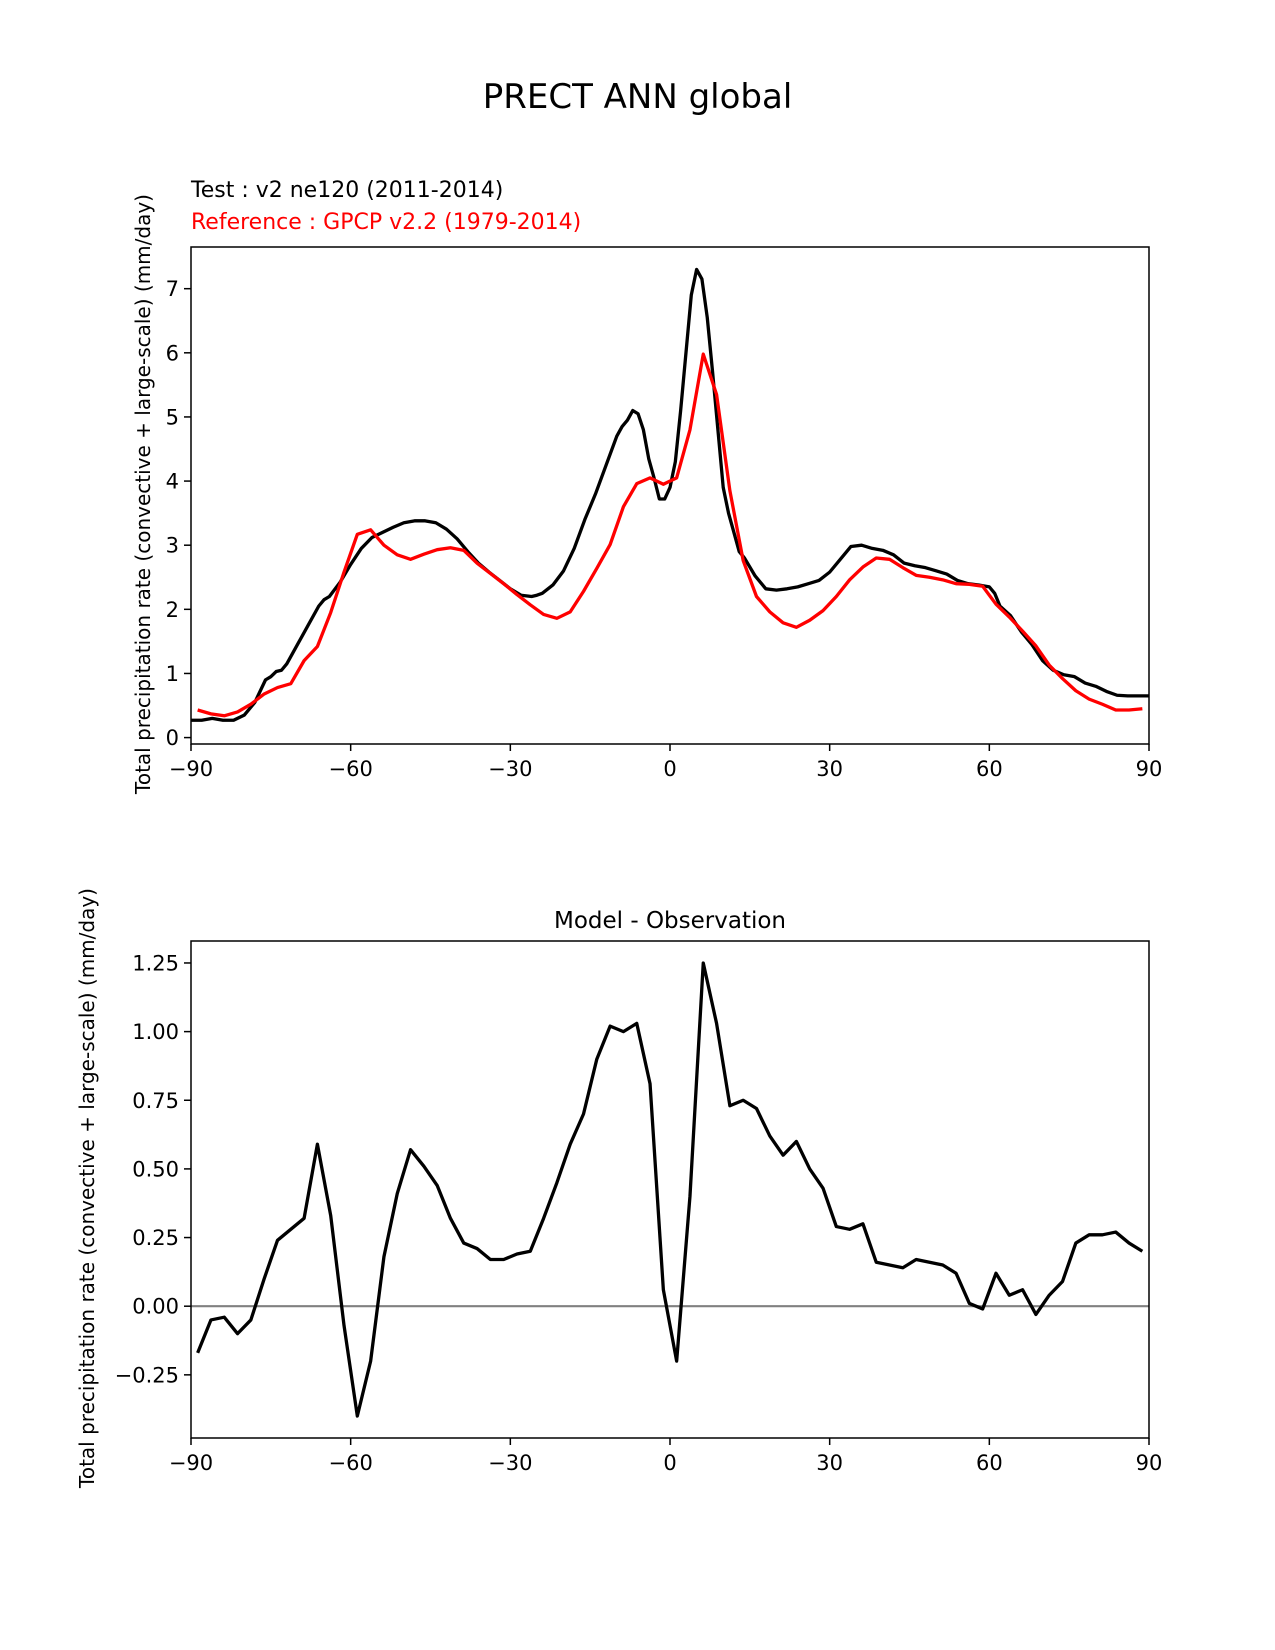 The height and width of the screenshot is (1650, 1275). I want to click on bottom-y-tick-label: 0.50, so click(155, 1169).